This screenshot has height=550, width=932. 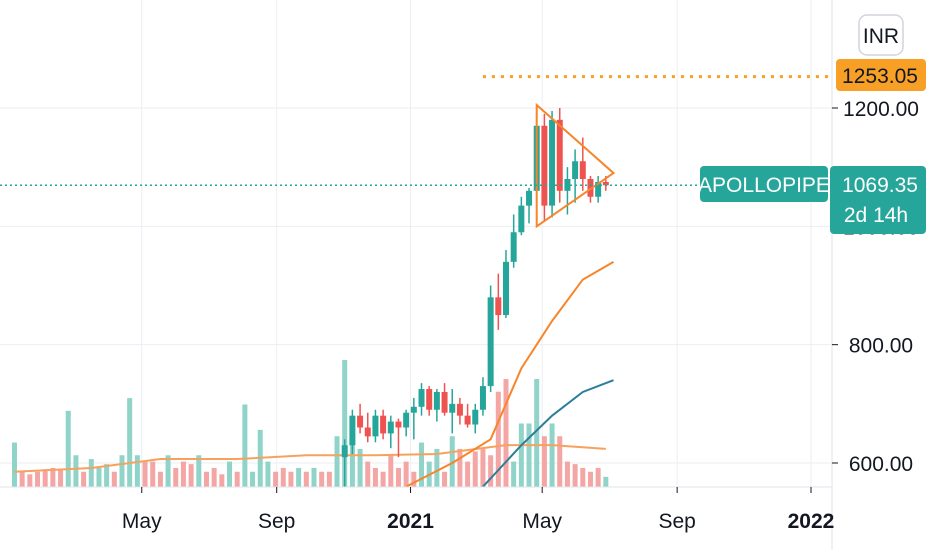 I want to click on target-price-tag: 1253.05, so click(x=881, y=75).